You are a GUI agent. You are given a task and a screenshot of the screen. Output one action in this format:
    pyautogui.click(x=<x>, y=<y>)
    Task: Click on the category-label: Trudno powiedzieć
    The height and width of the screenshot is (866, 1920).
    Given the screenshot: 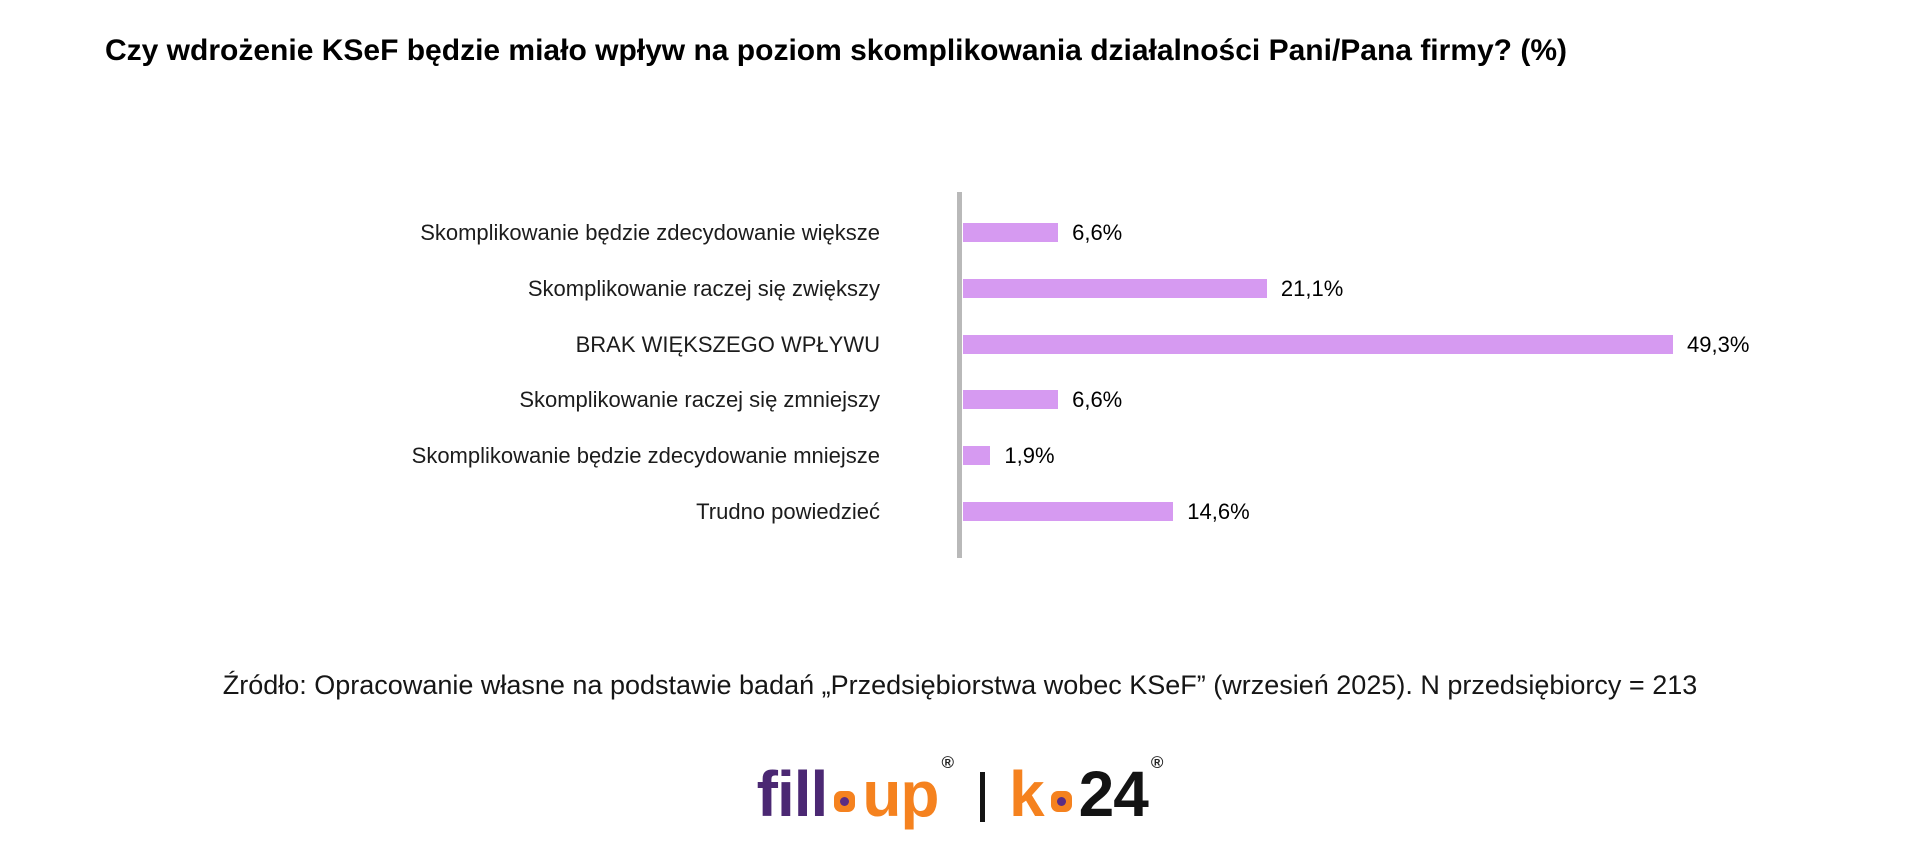 What is the action you would take?
    pyautogui.click(x=788, y=511)
    